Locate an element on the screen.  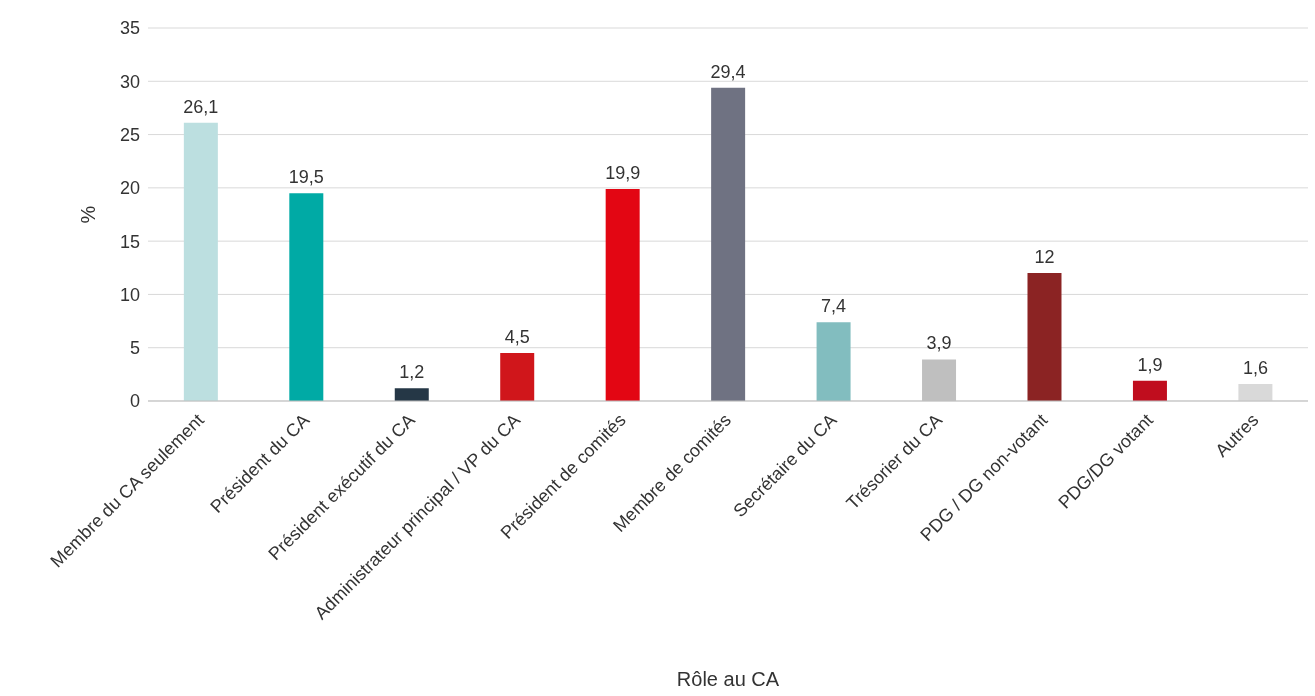
y-tick-label: 10 is located at coordinates (129, 294).